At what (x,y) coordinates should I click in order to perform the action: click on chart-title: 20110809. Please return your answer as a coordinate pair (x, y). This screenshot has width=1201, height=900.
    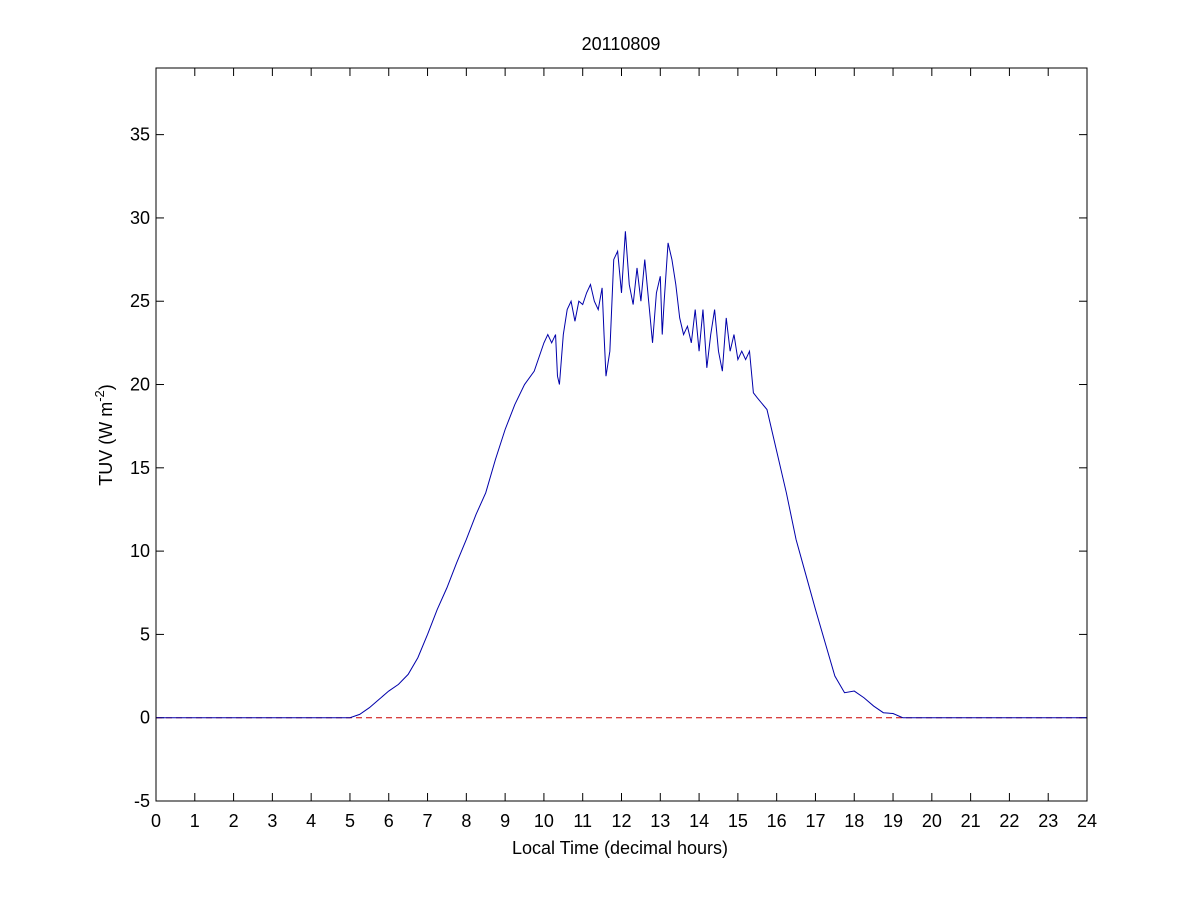
    Looking at the image, I should click on (621, 44).